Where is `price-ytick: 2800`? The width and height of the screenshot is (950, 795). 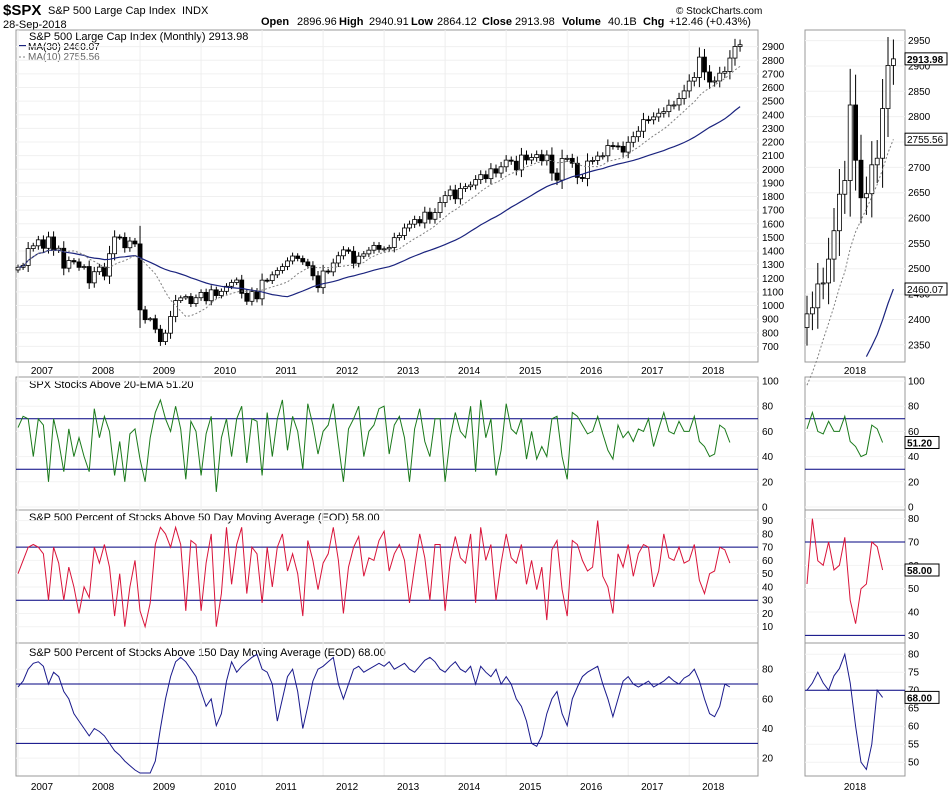 price-ytick: 2800 is located at coordinates (773, 61).